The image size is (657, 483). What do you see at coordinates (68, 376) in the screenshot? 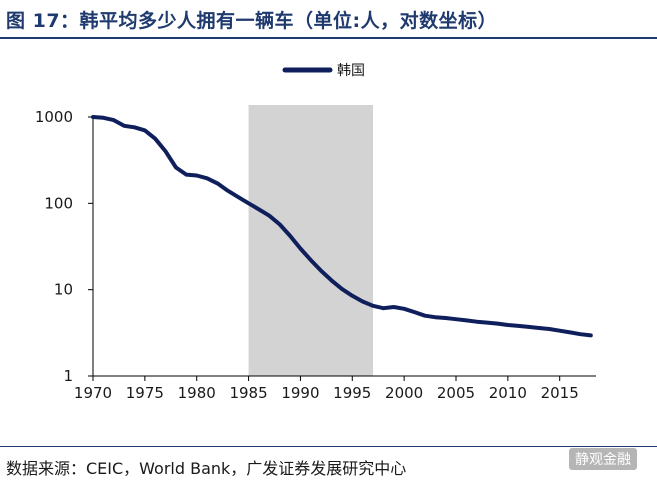
I see `y-tick-label: 1` at bounding box center [68, 376].